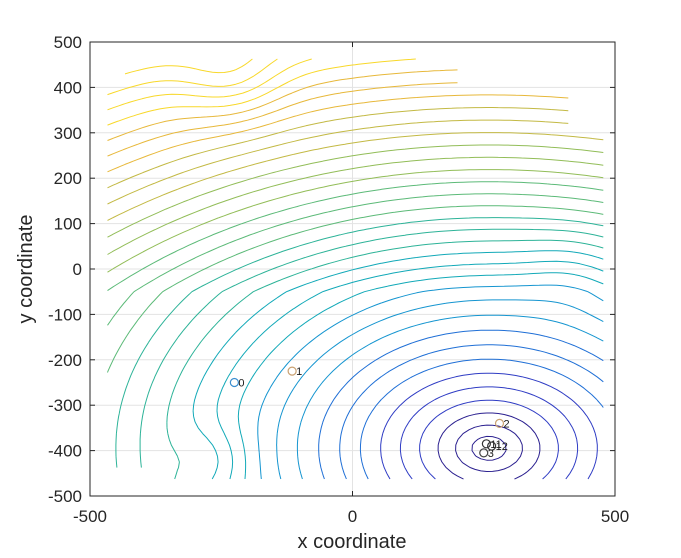  Describe the element at coordinates (352, 542) in the screenshot. I see `x-axis-label: x coordinate` at that location.